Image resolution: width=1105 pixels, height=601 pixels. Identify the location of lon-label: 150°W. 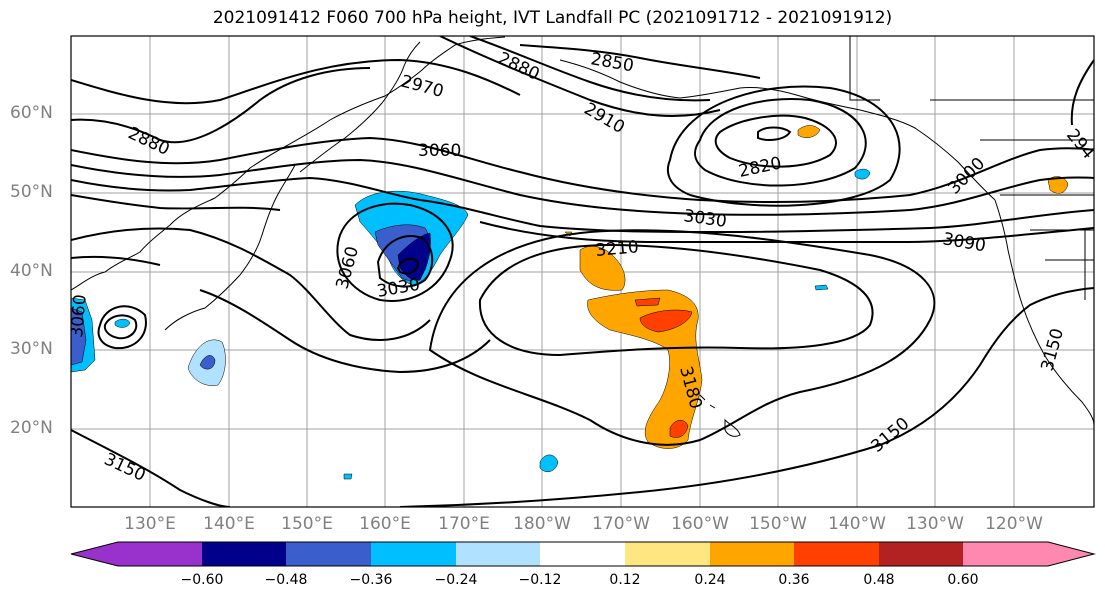
(778, 524).